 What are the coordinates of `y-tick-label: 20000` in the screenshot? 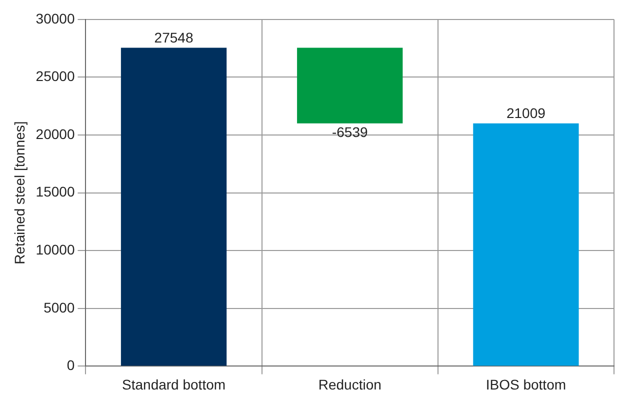 It's located at (55, 134).